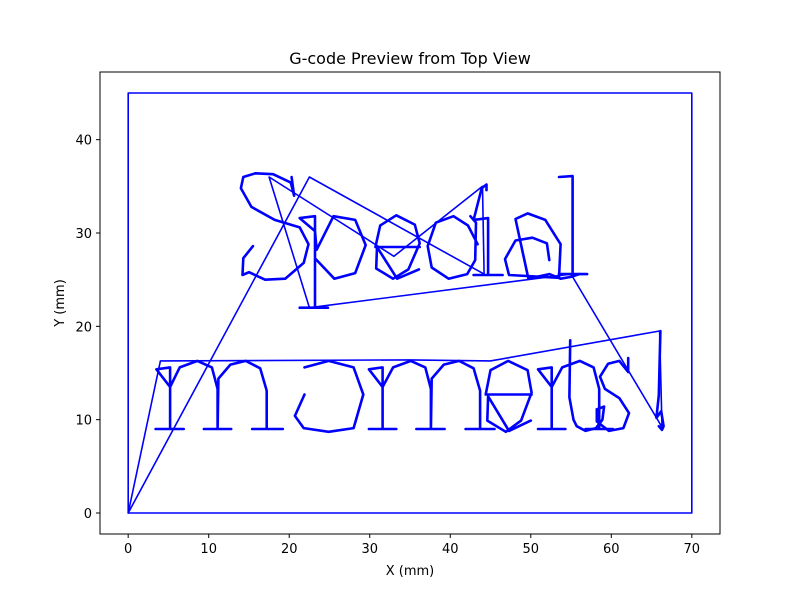 Image resolution: width=800 pixels, height=604 pixels. I want to click on series-line-path-exclamation, so click(660, 380).